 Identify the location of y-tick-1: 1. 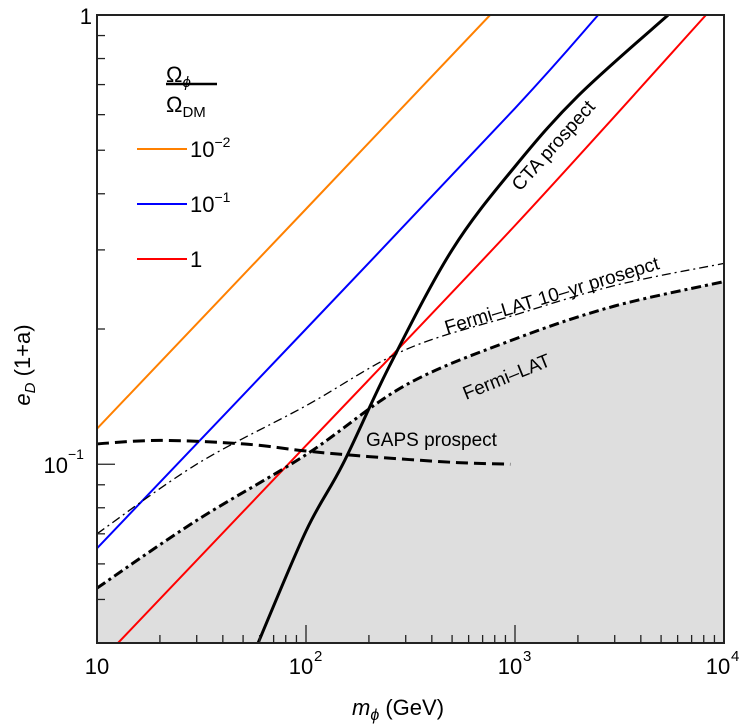
(86, 16).